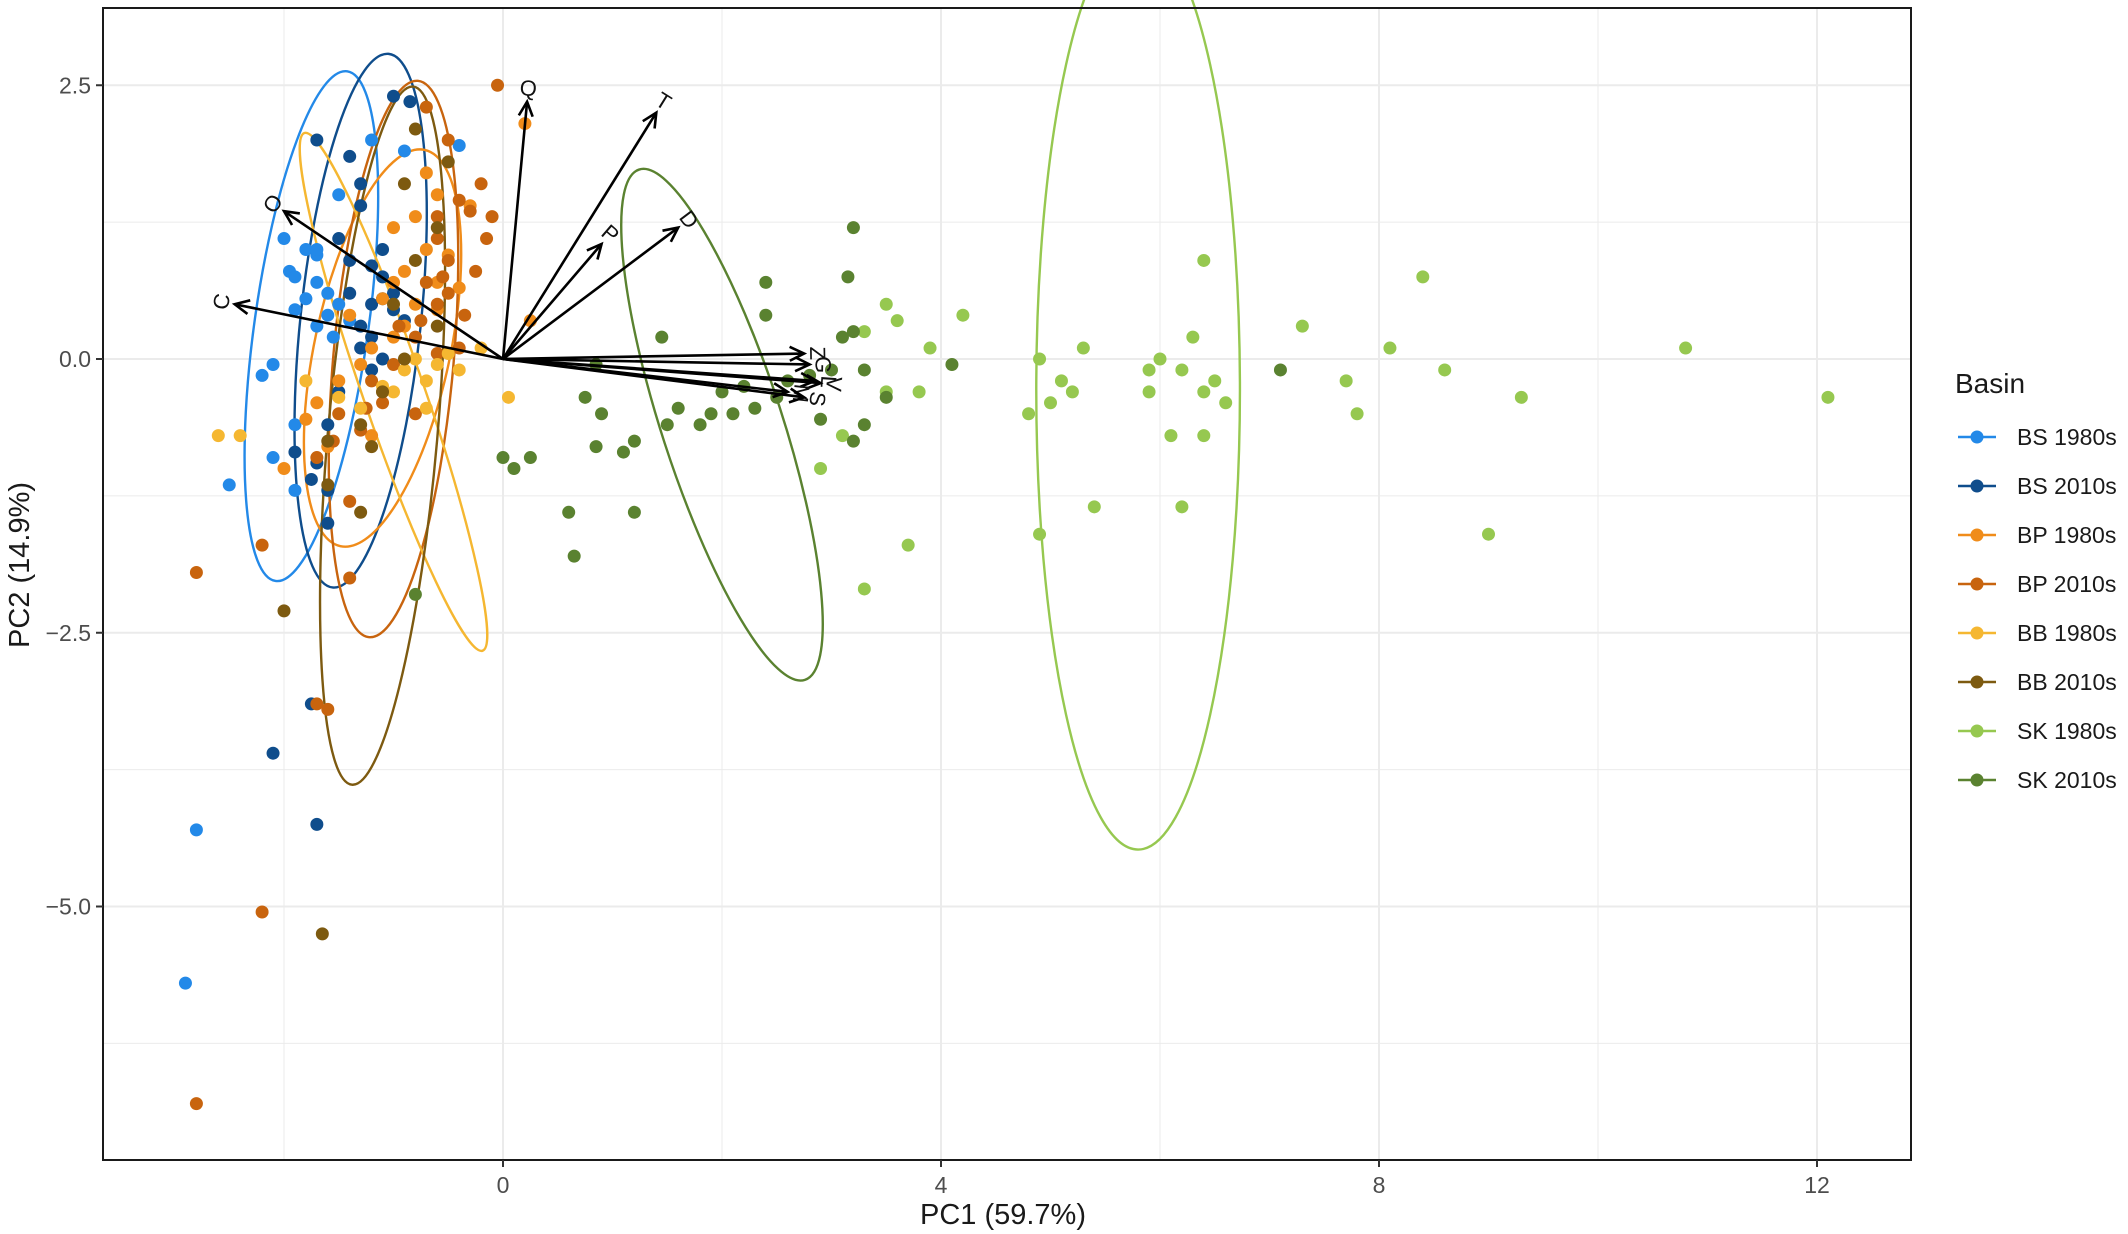 The width and height of the screenshot is (2128, 1234). Describe the element at coordinates (722, 424) in the screenshot. I see `ellipse-sk-2010s` at that location.